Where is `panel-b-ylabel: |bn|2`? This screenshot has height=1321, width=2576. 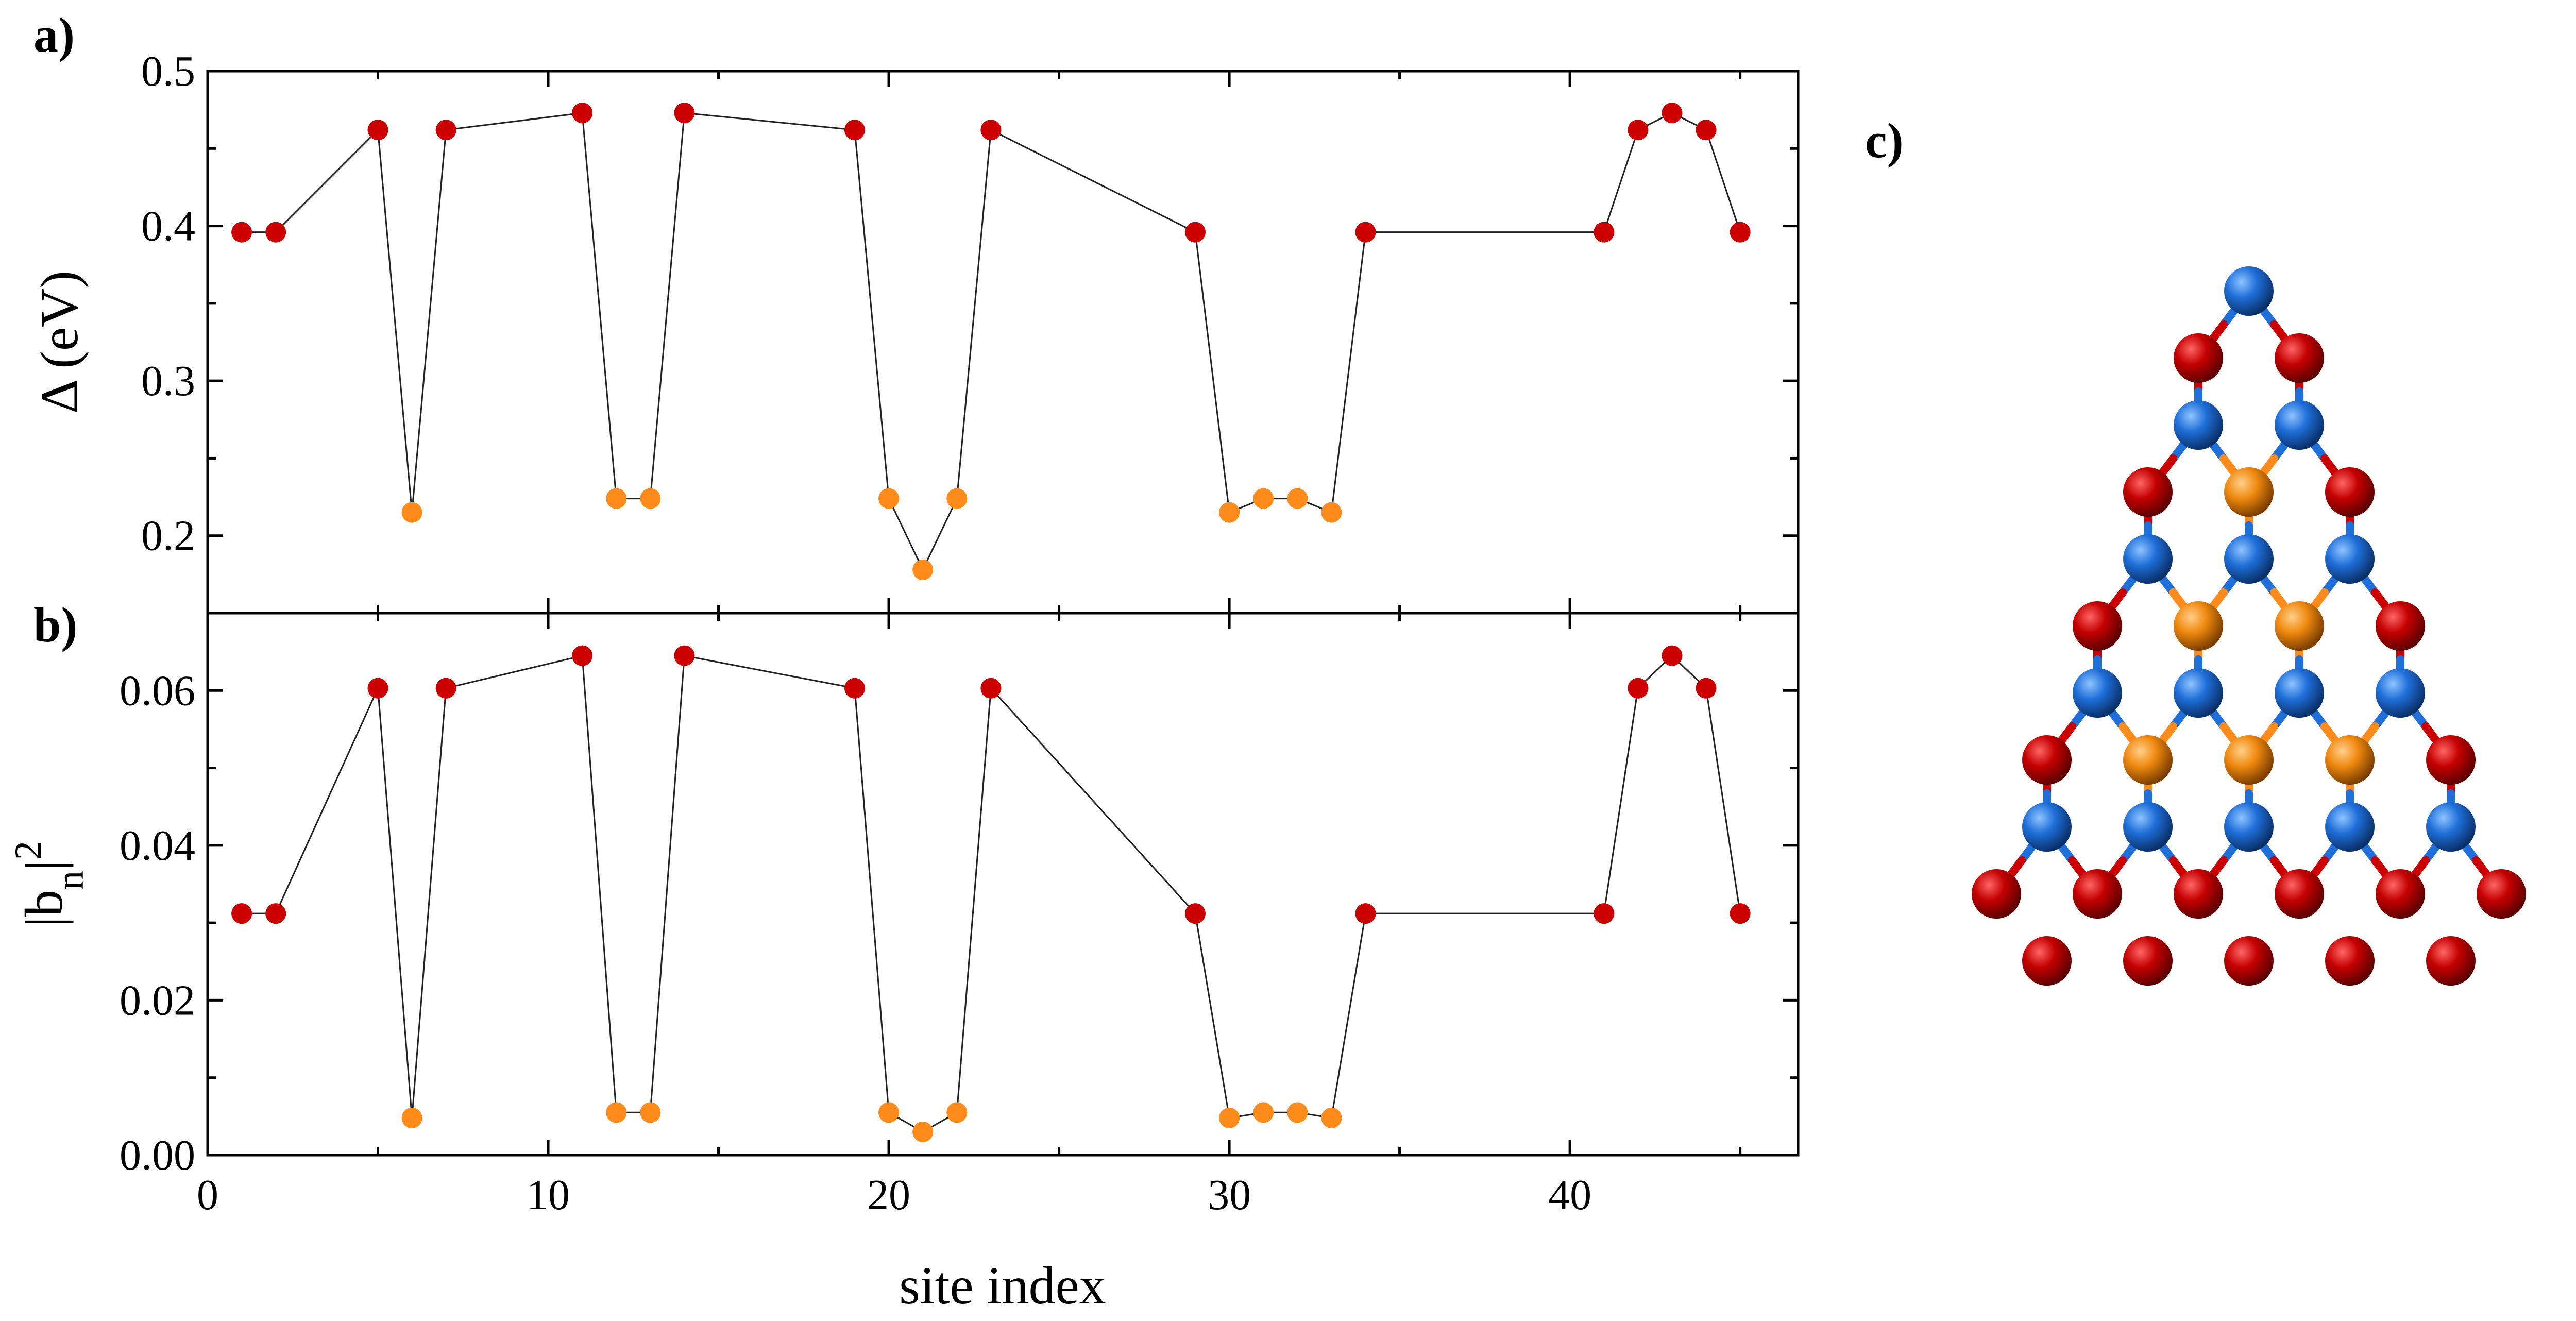 panel-b-ylabel: |bn|2 is located at coordinates (49, 884).